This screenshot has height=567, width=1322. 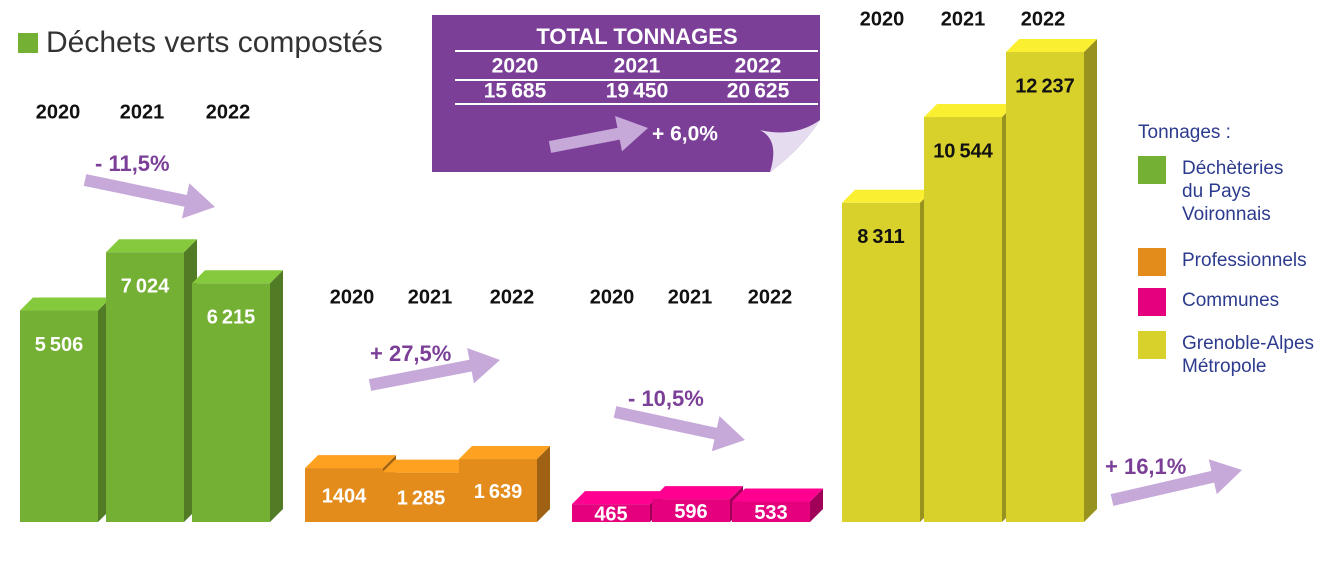 I want to click on total-box, so click(x=626, y=93).